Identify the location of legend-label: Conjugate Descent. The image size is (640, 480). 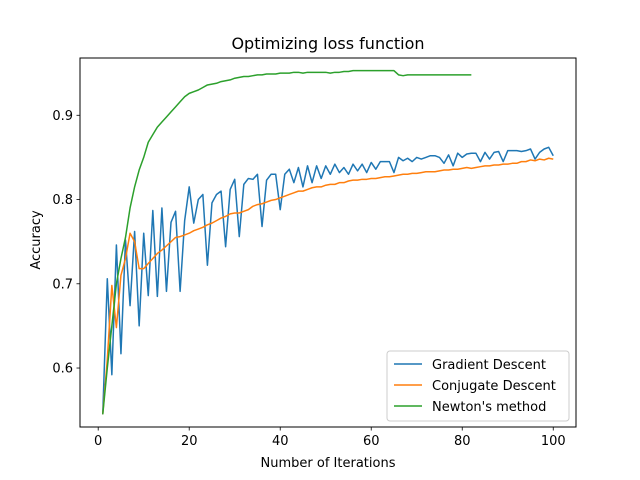
(494, 386).